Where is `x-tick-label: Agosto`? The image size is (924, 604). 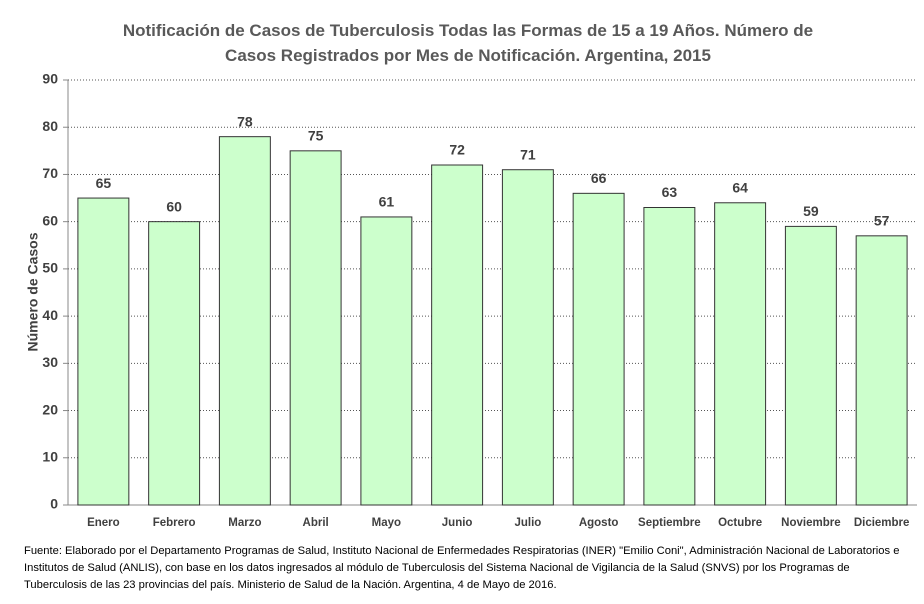 x-tick-label: Agosto is located at coordinates (599, 523).